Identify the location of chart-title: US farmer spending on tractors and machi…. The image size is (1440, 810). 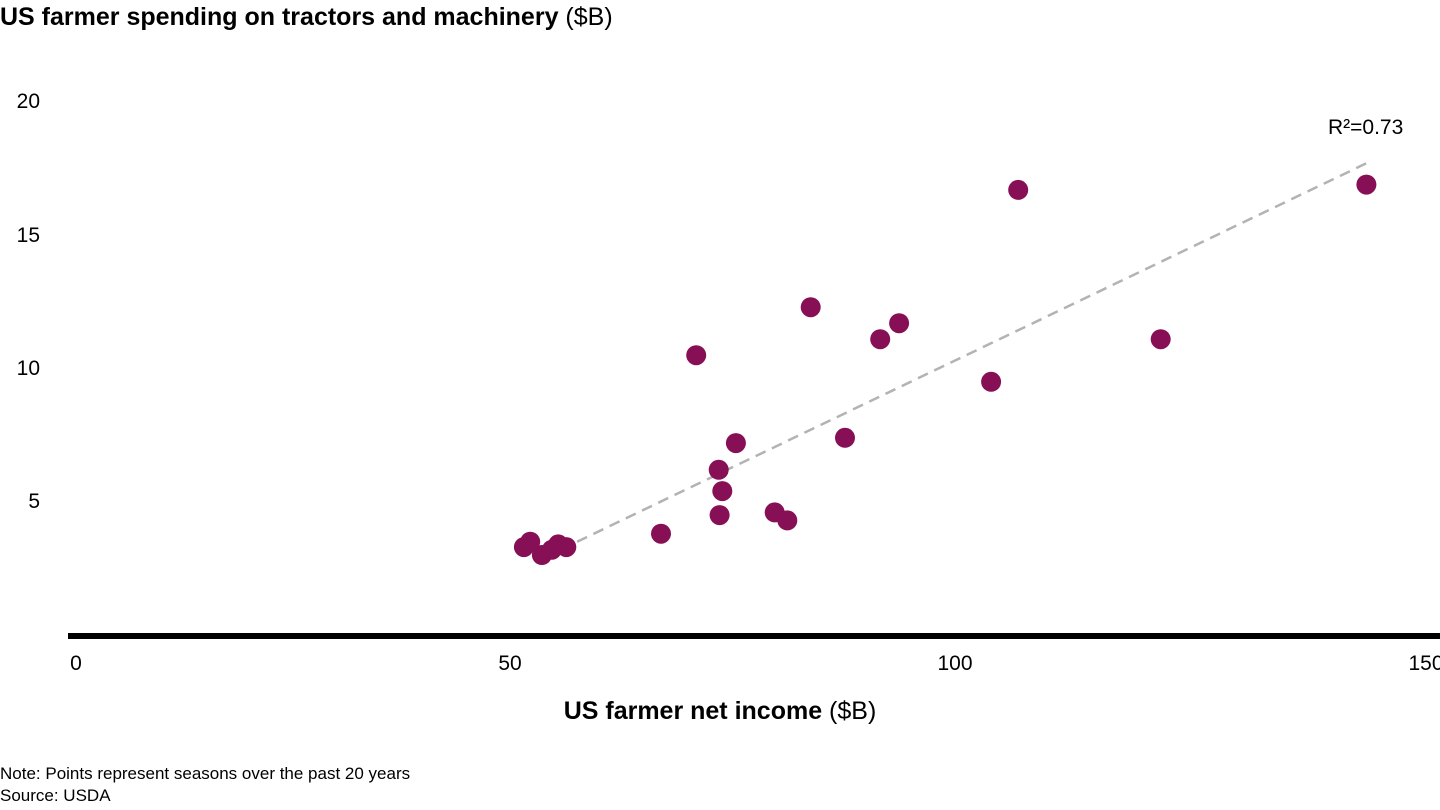
(306, 17).